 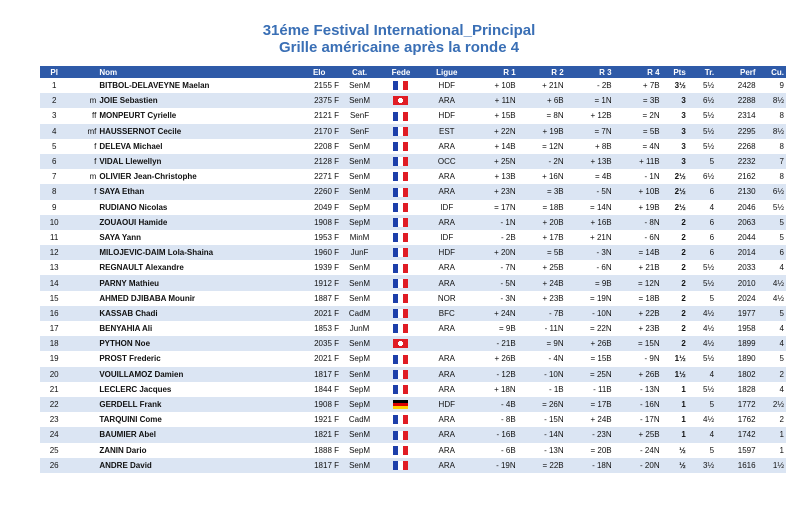 I want to click on col-header-r1: R 1, so click(x=493, y=72).